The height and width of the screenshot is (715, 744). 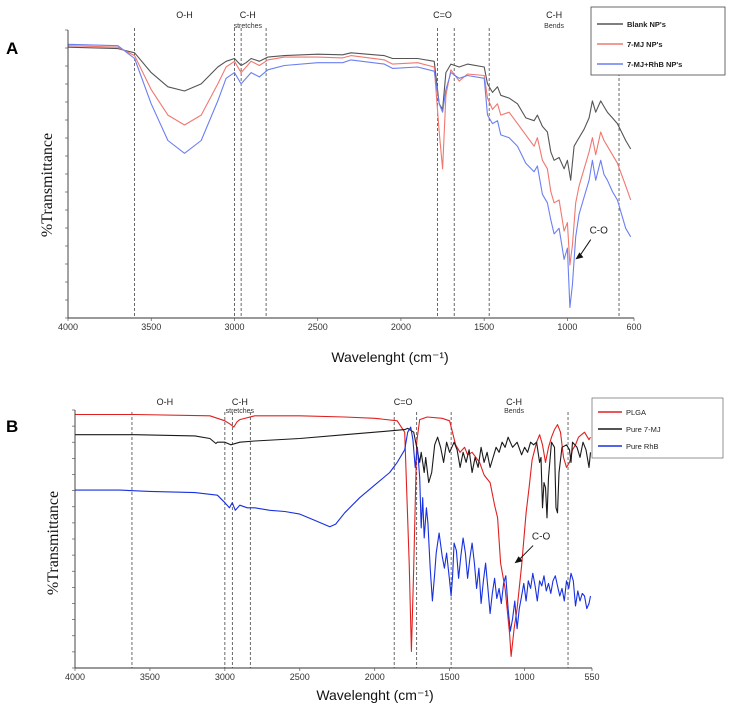 What do you see at coordinates (636, 412) in the screenshot?
I see `legend-entry: PLGA` at bounding box center [636, 412].